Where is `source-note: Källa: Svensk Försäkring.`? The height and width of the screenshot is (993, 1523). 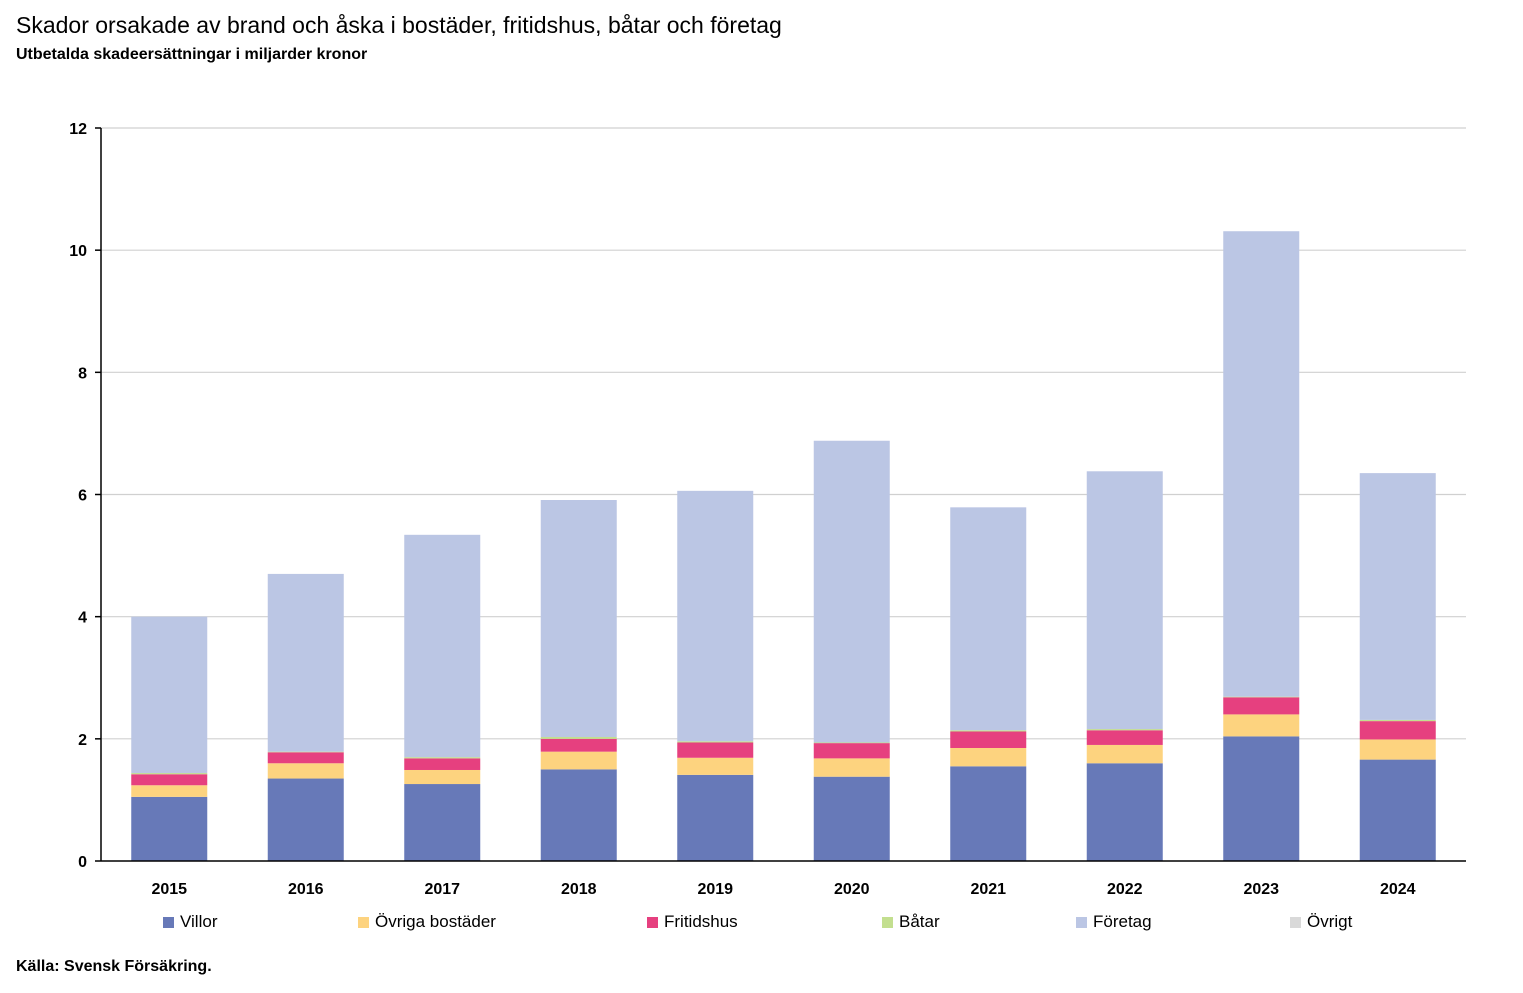
source-note: Källa: Svensk Försäkring. is located at coordinates (114, 966).